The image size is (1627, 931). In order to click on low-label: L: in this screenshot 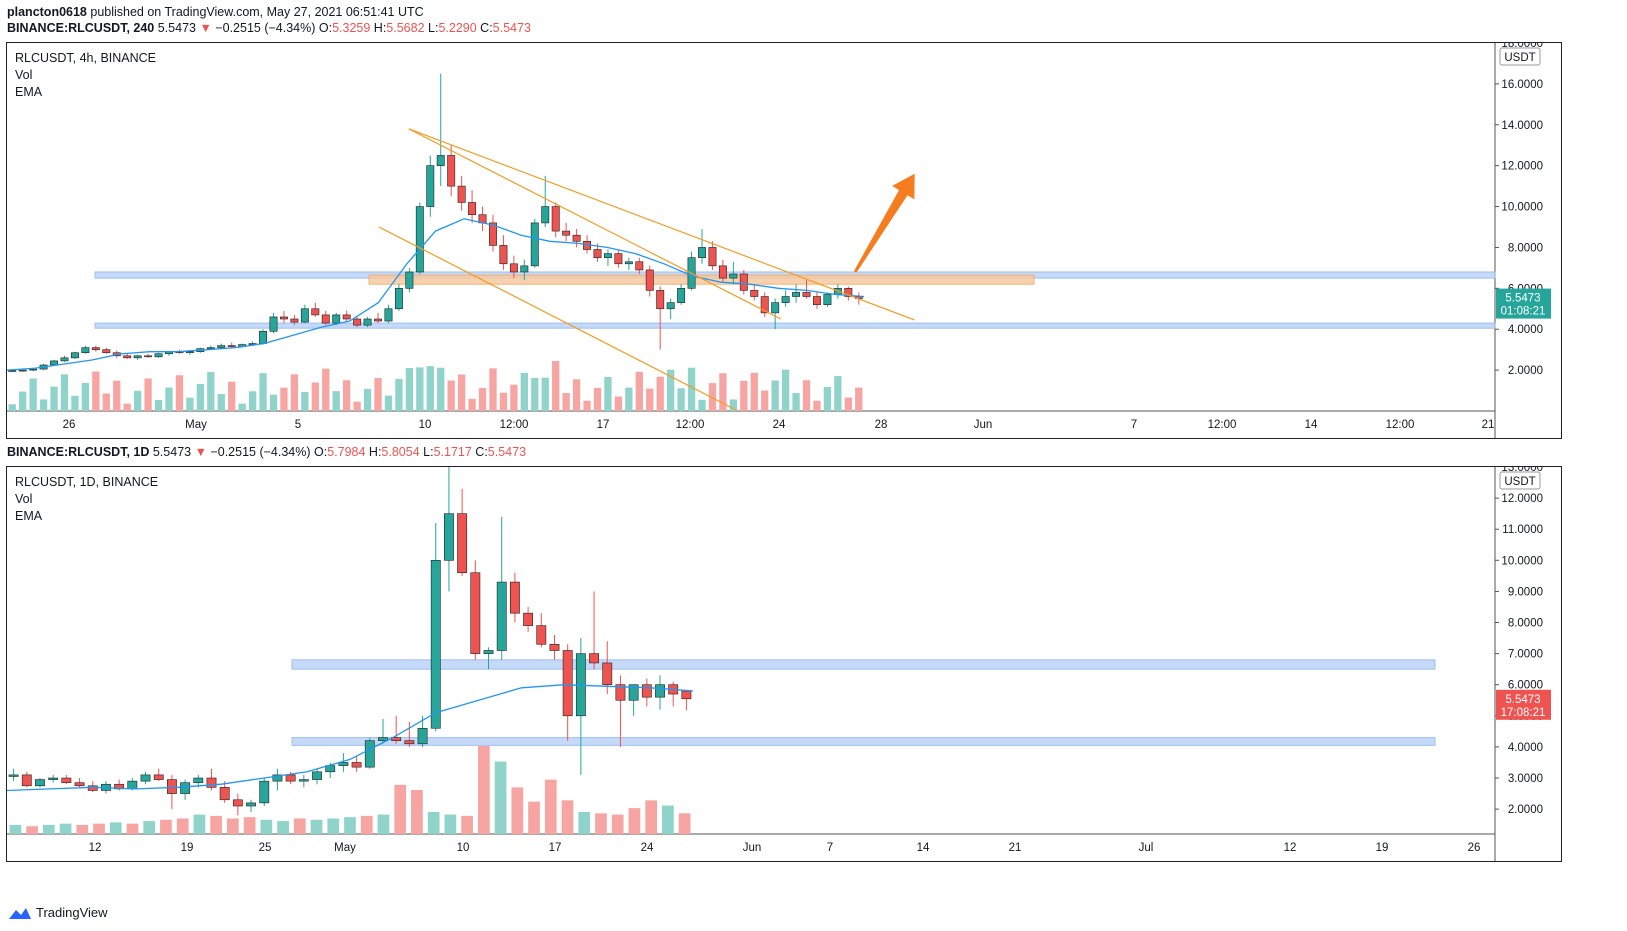, I will do `click(428, 452)`.